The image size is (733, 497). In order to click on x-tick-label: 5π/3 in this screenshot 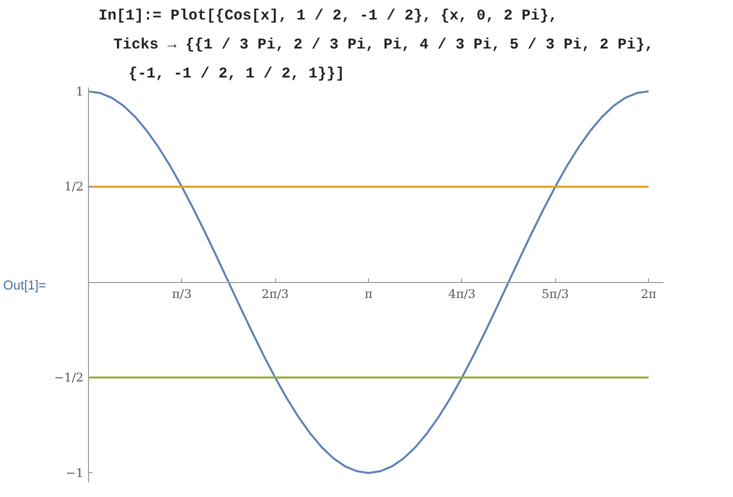, I will do `click(555, 294)`.